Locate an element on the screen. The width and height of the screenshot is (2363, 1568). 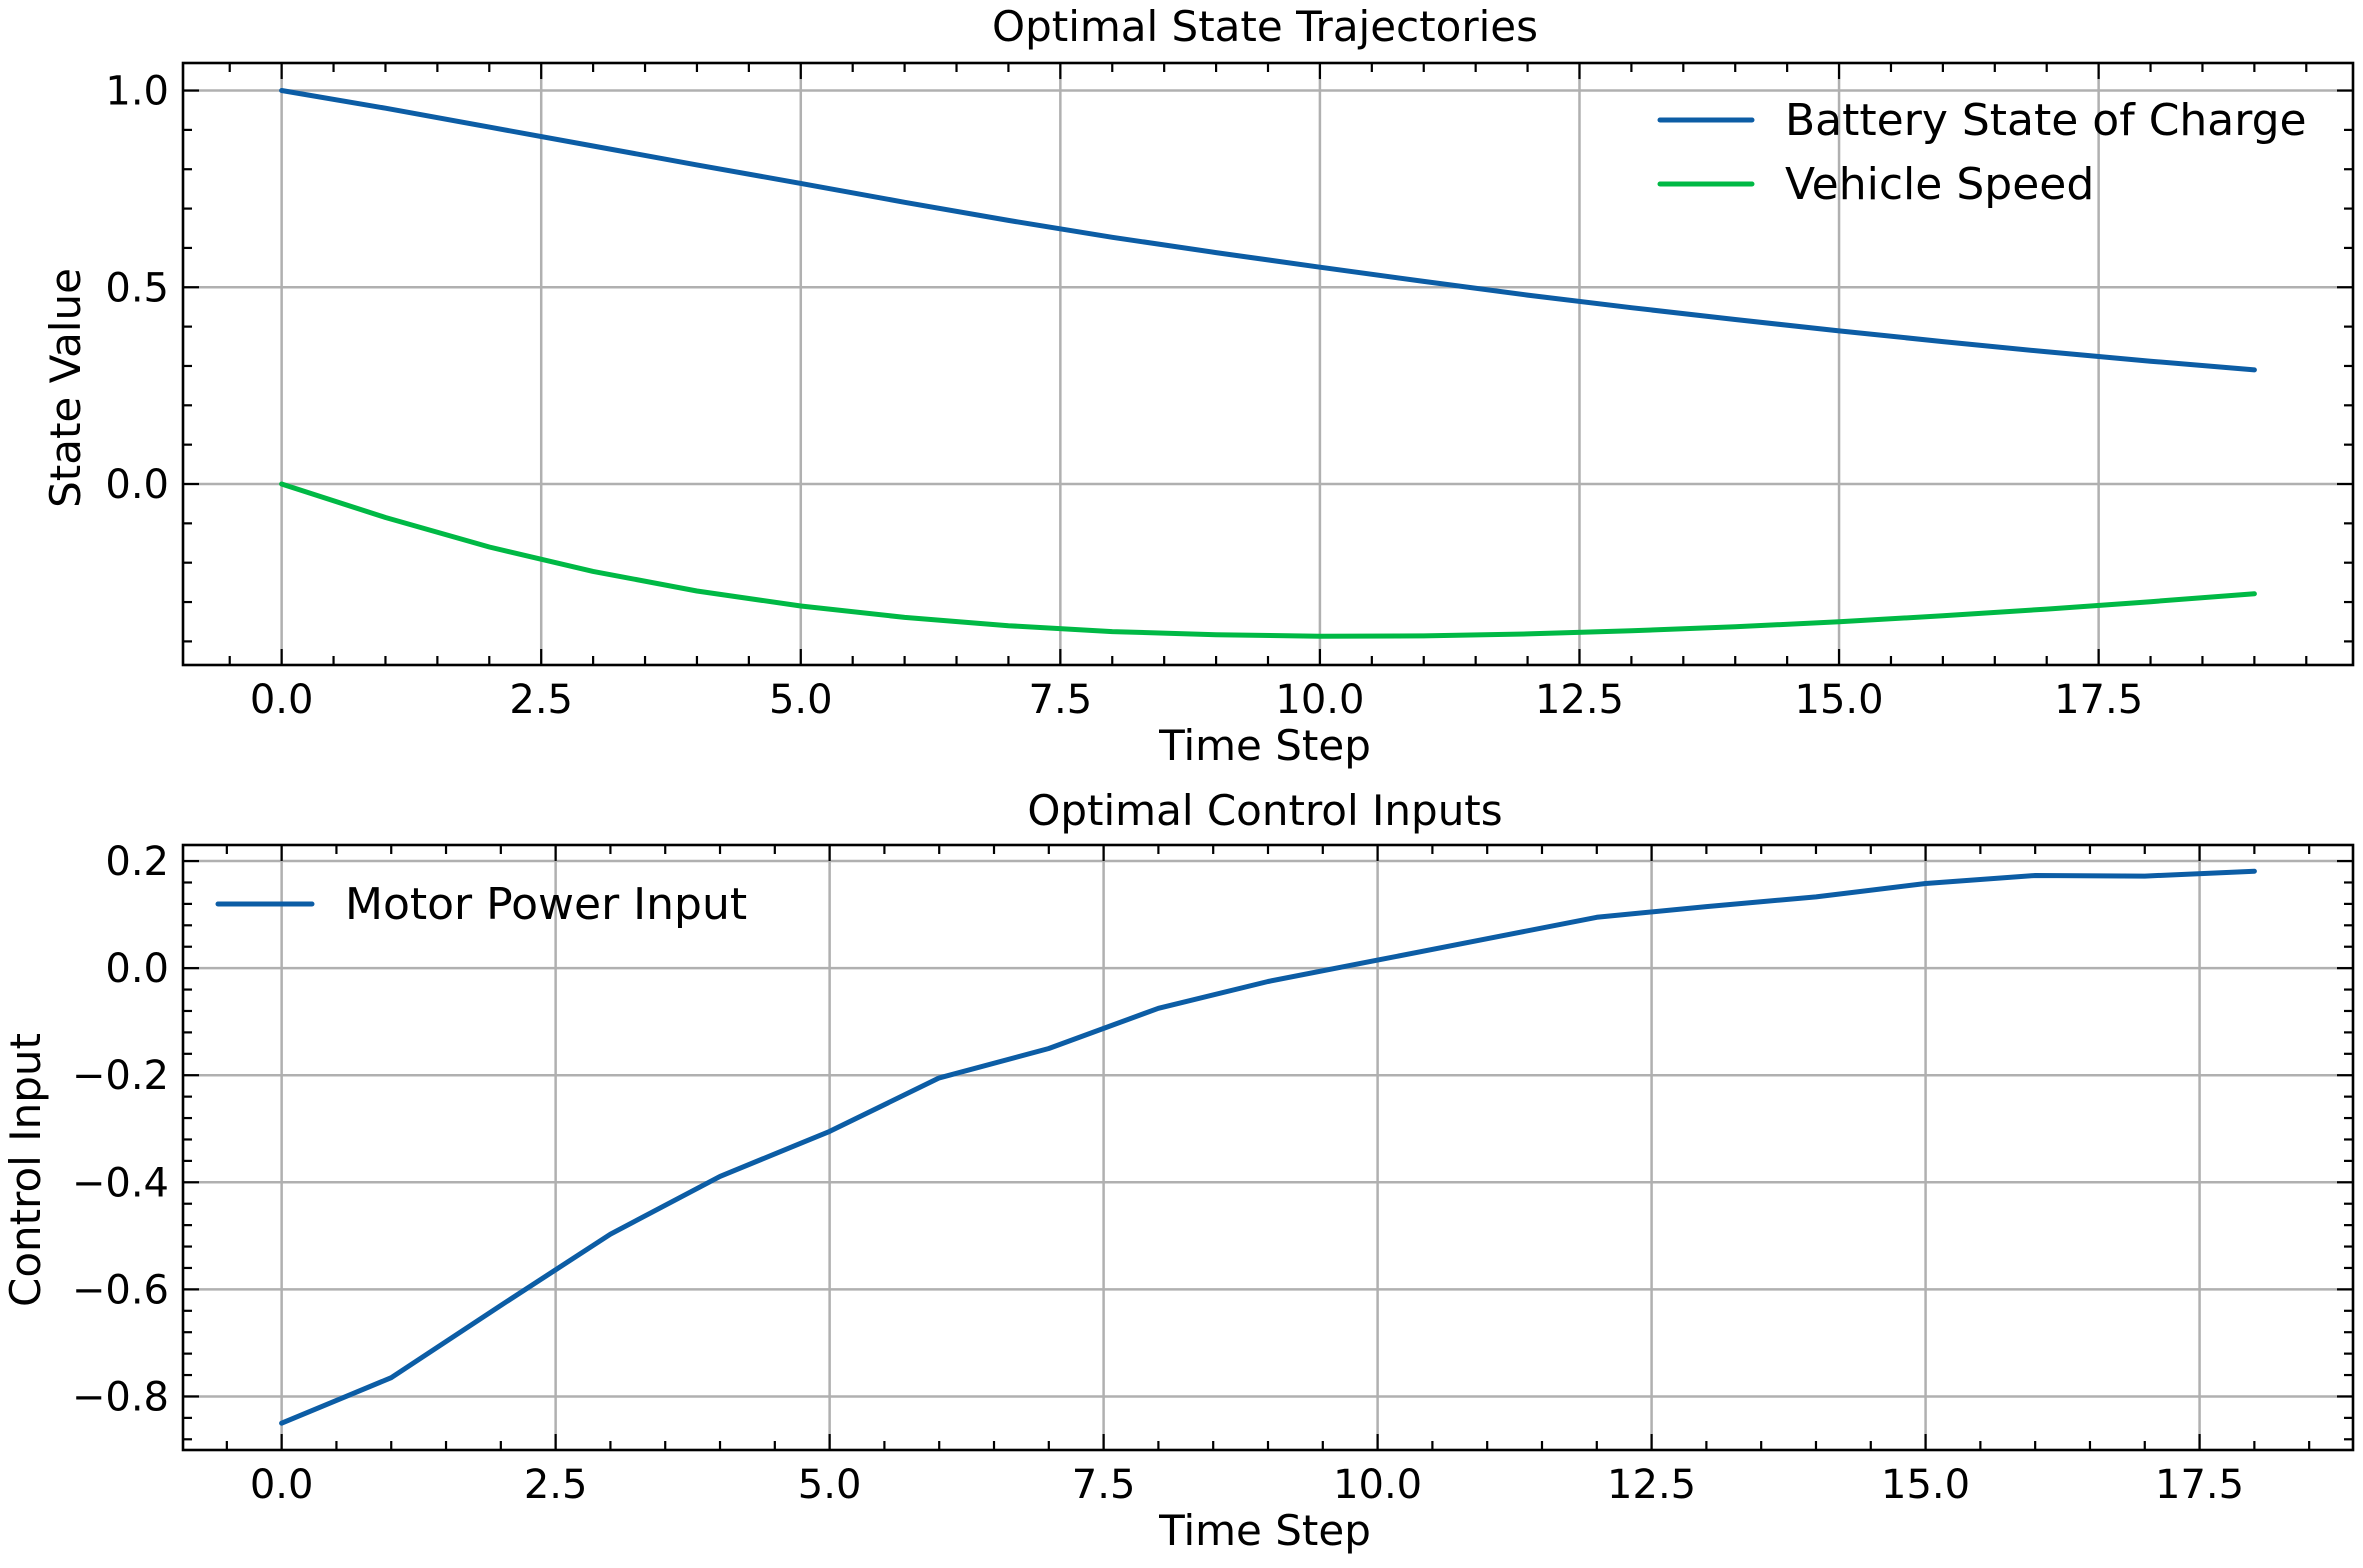
chart-title: Optimal State Trajectories is located at coordinates (1265, 26).